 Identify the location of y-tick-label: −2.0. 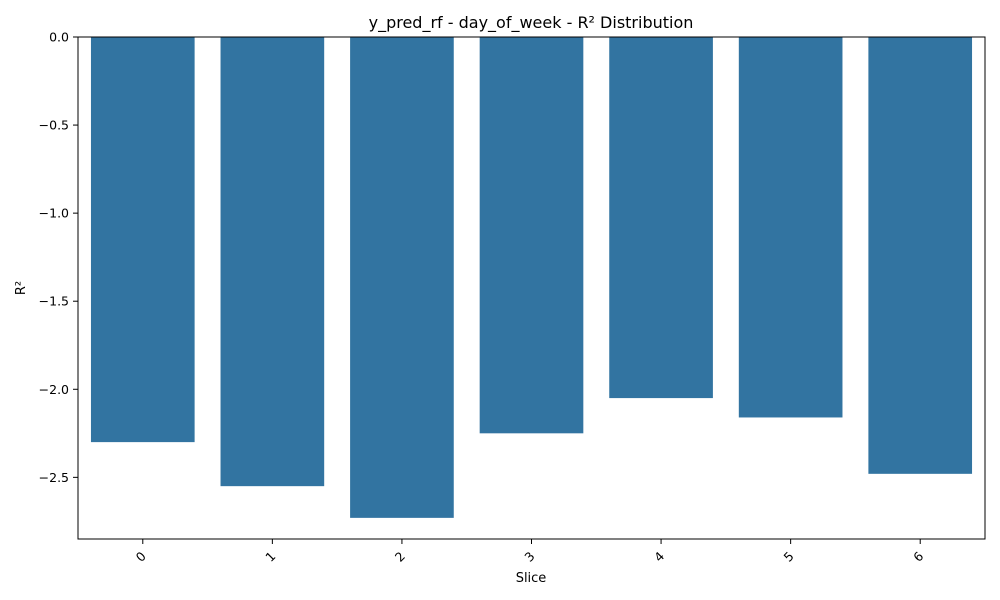
(54, 389).